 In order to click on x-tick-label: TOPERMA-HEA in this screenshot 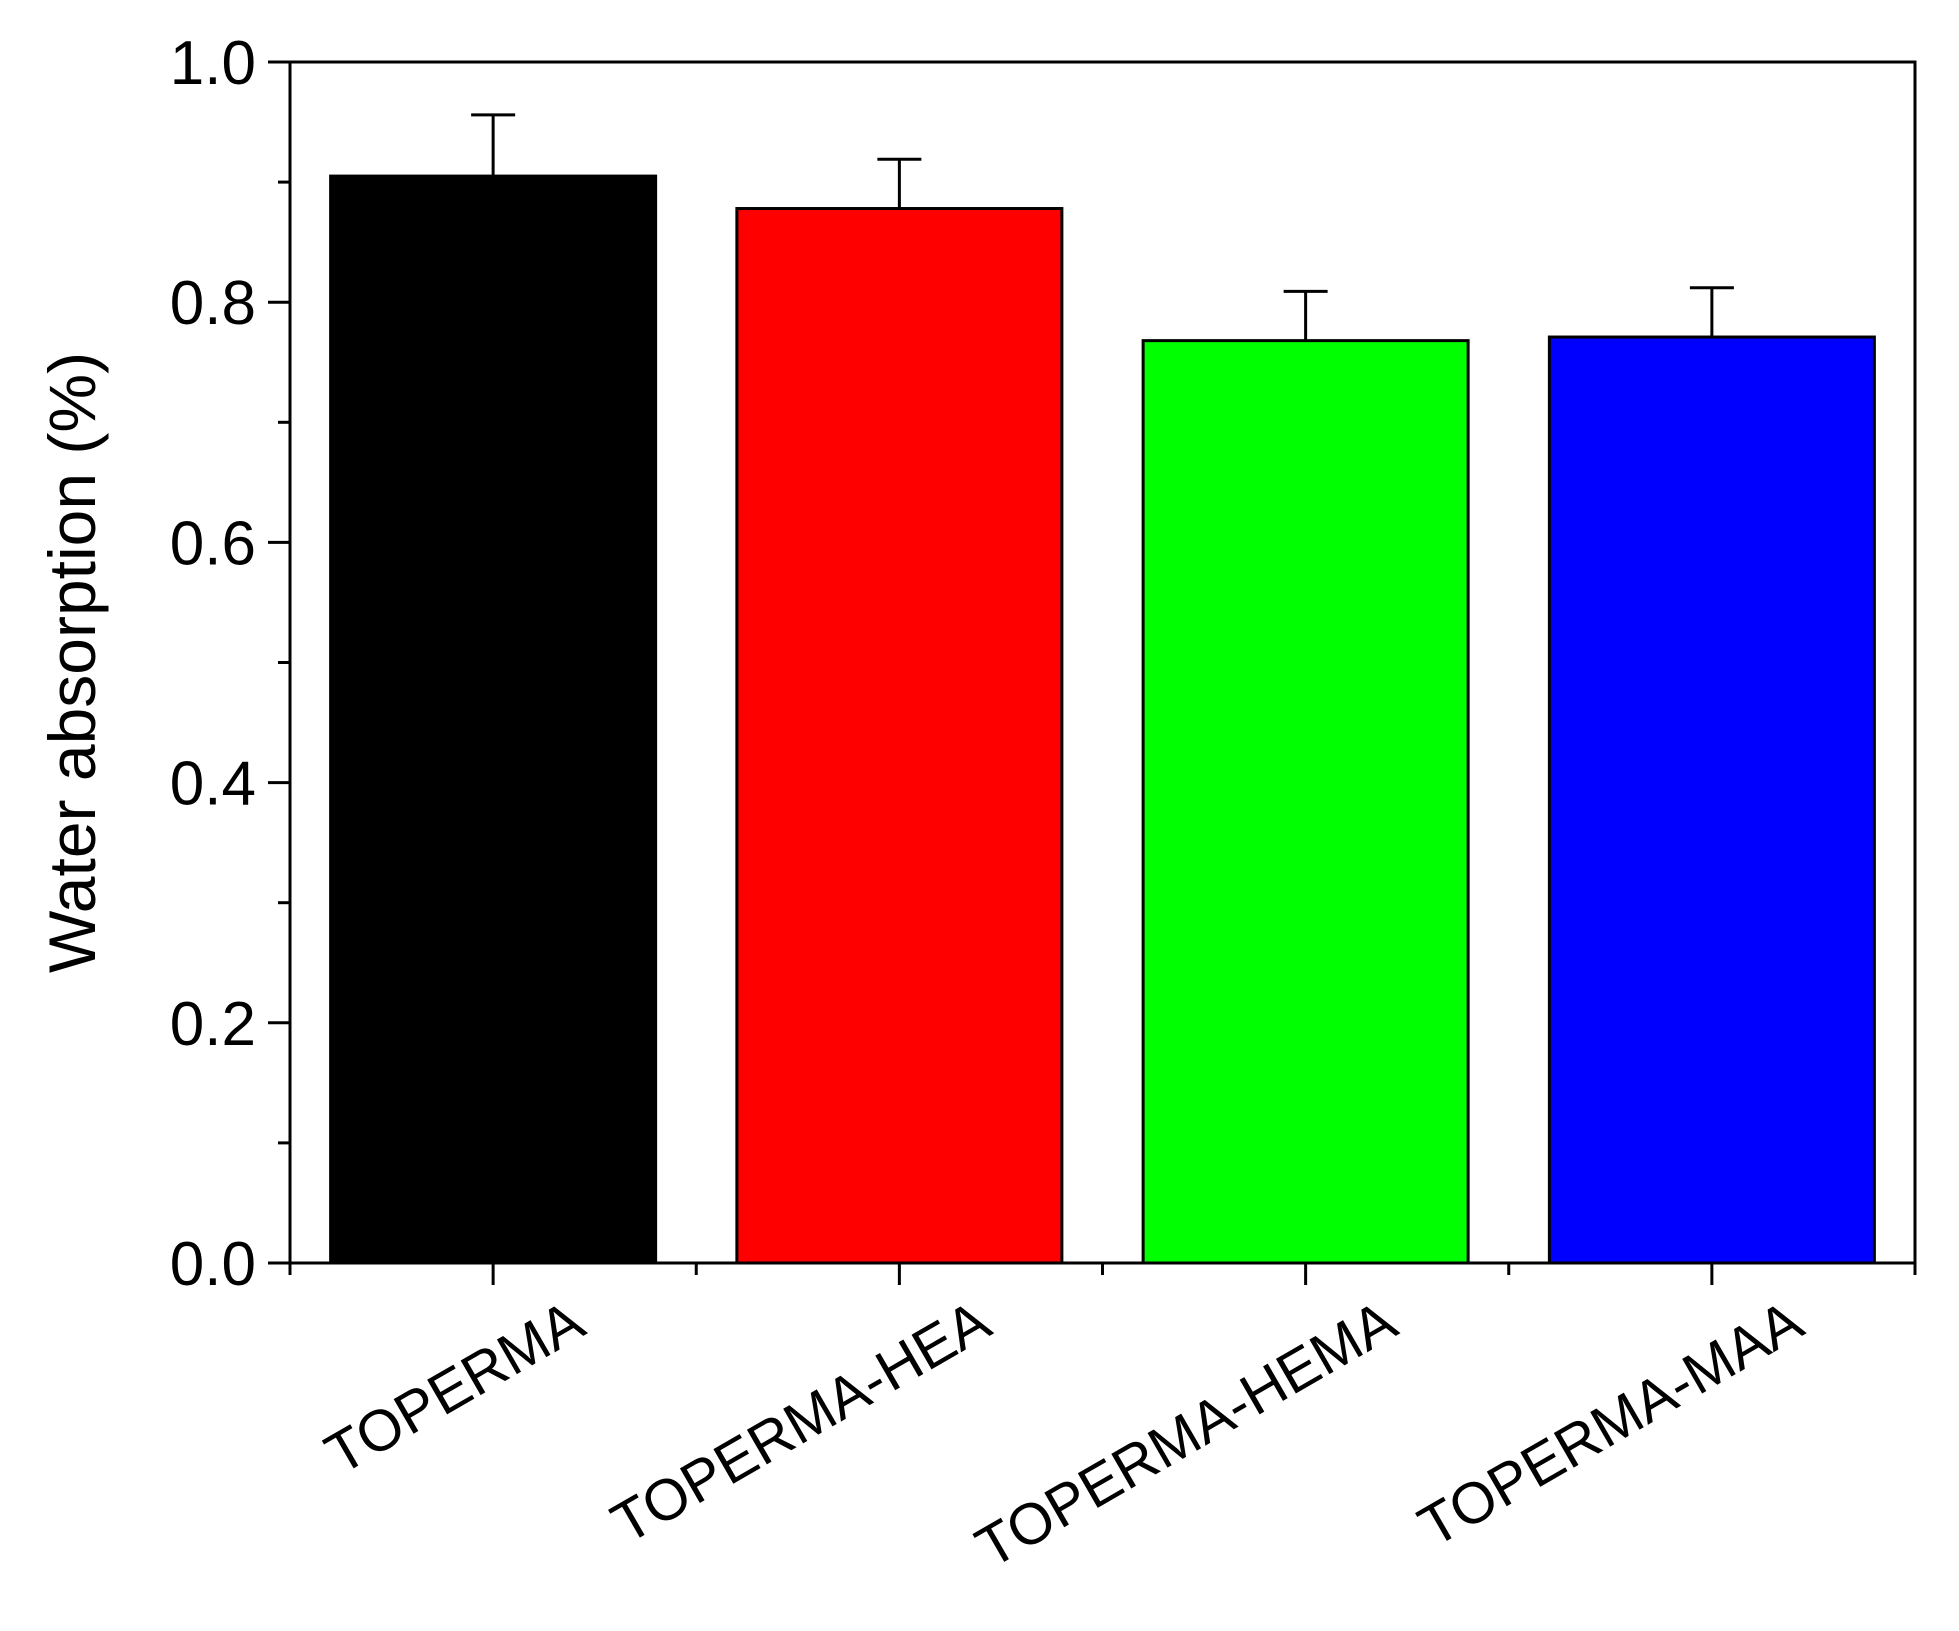, I will do `click(801, 1422)`.